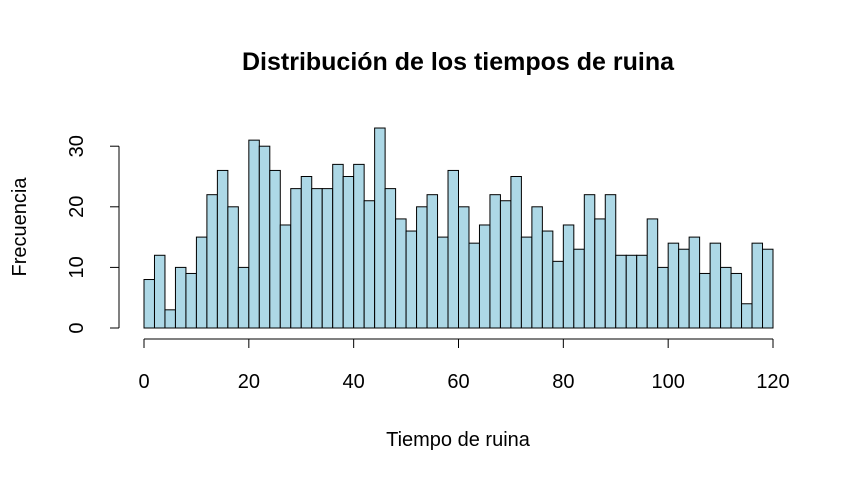  What do you see at coordinates (77, 207) in the screenshot?
I see `y-tick-label: 20` at bounding box center [77, 207].